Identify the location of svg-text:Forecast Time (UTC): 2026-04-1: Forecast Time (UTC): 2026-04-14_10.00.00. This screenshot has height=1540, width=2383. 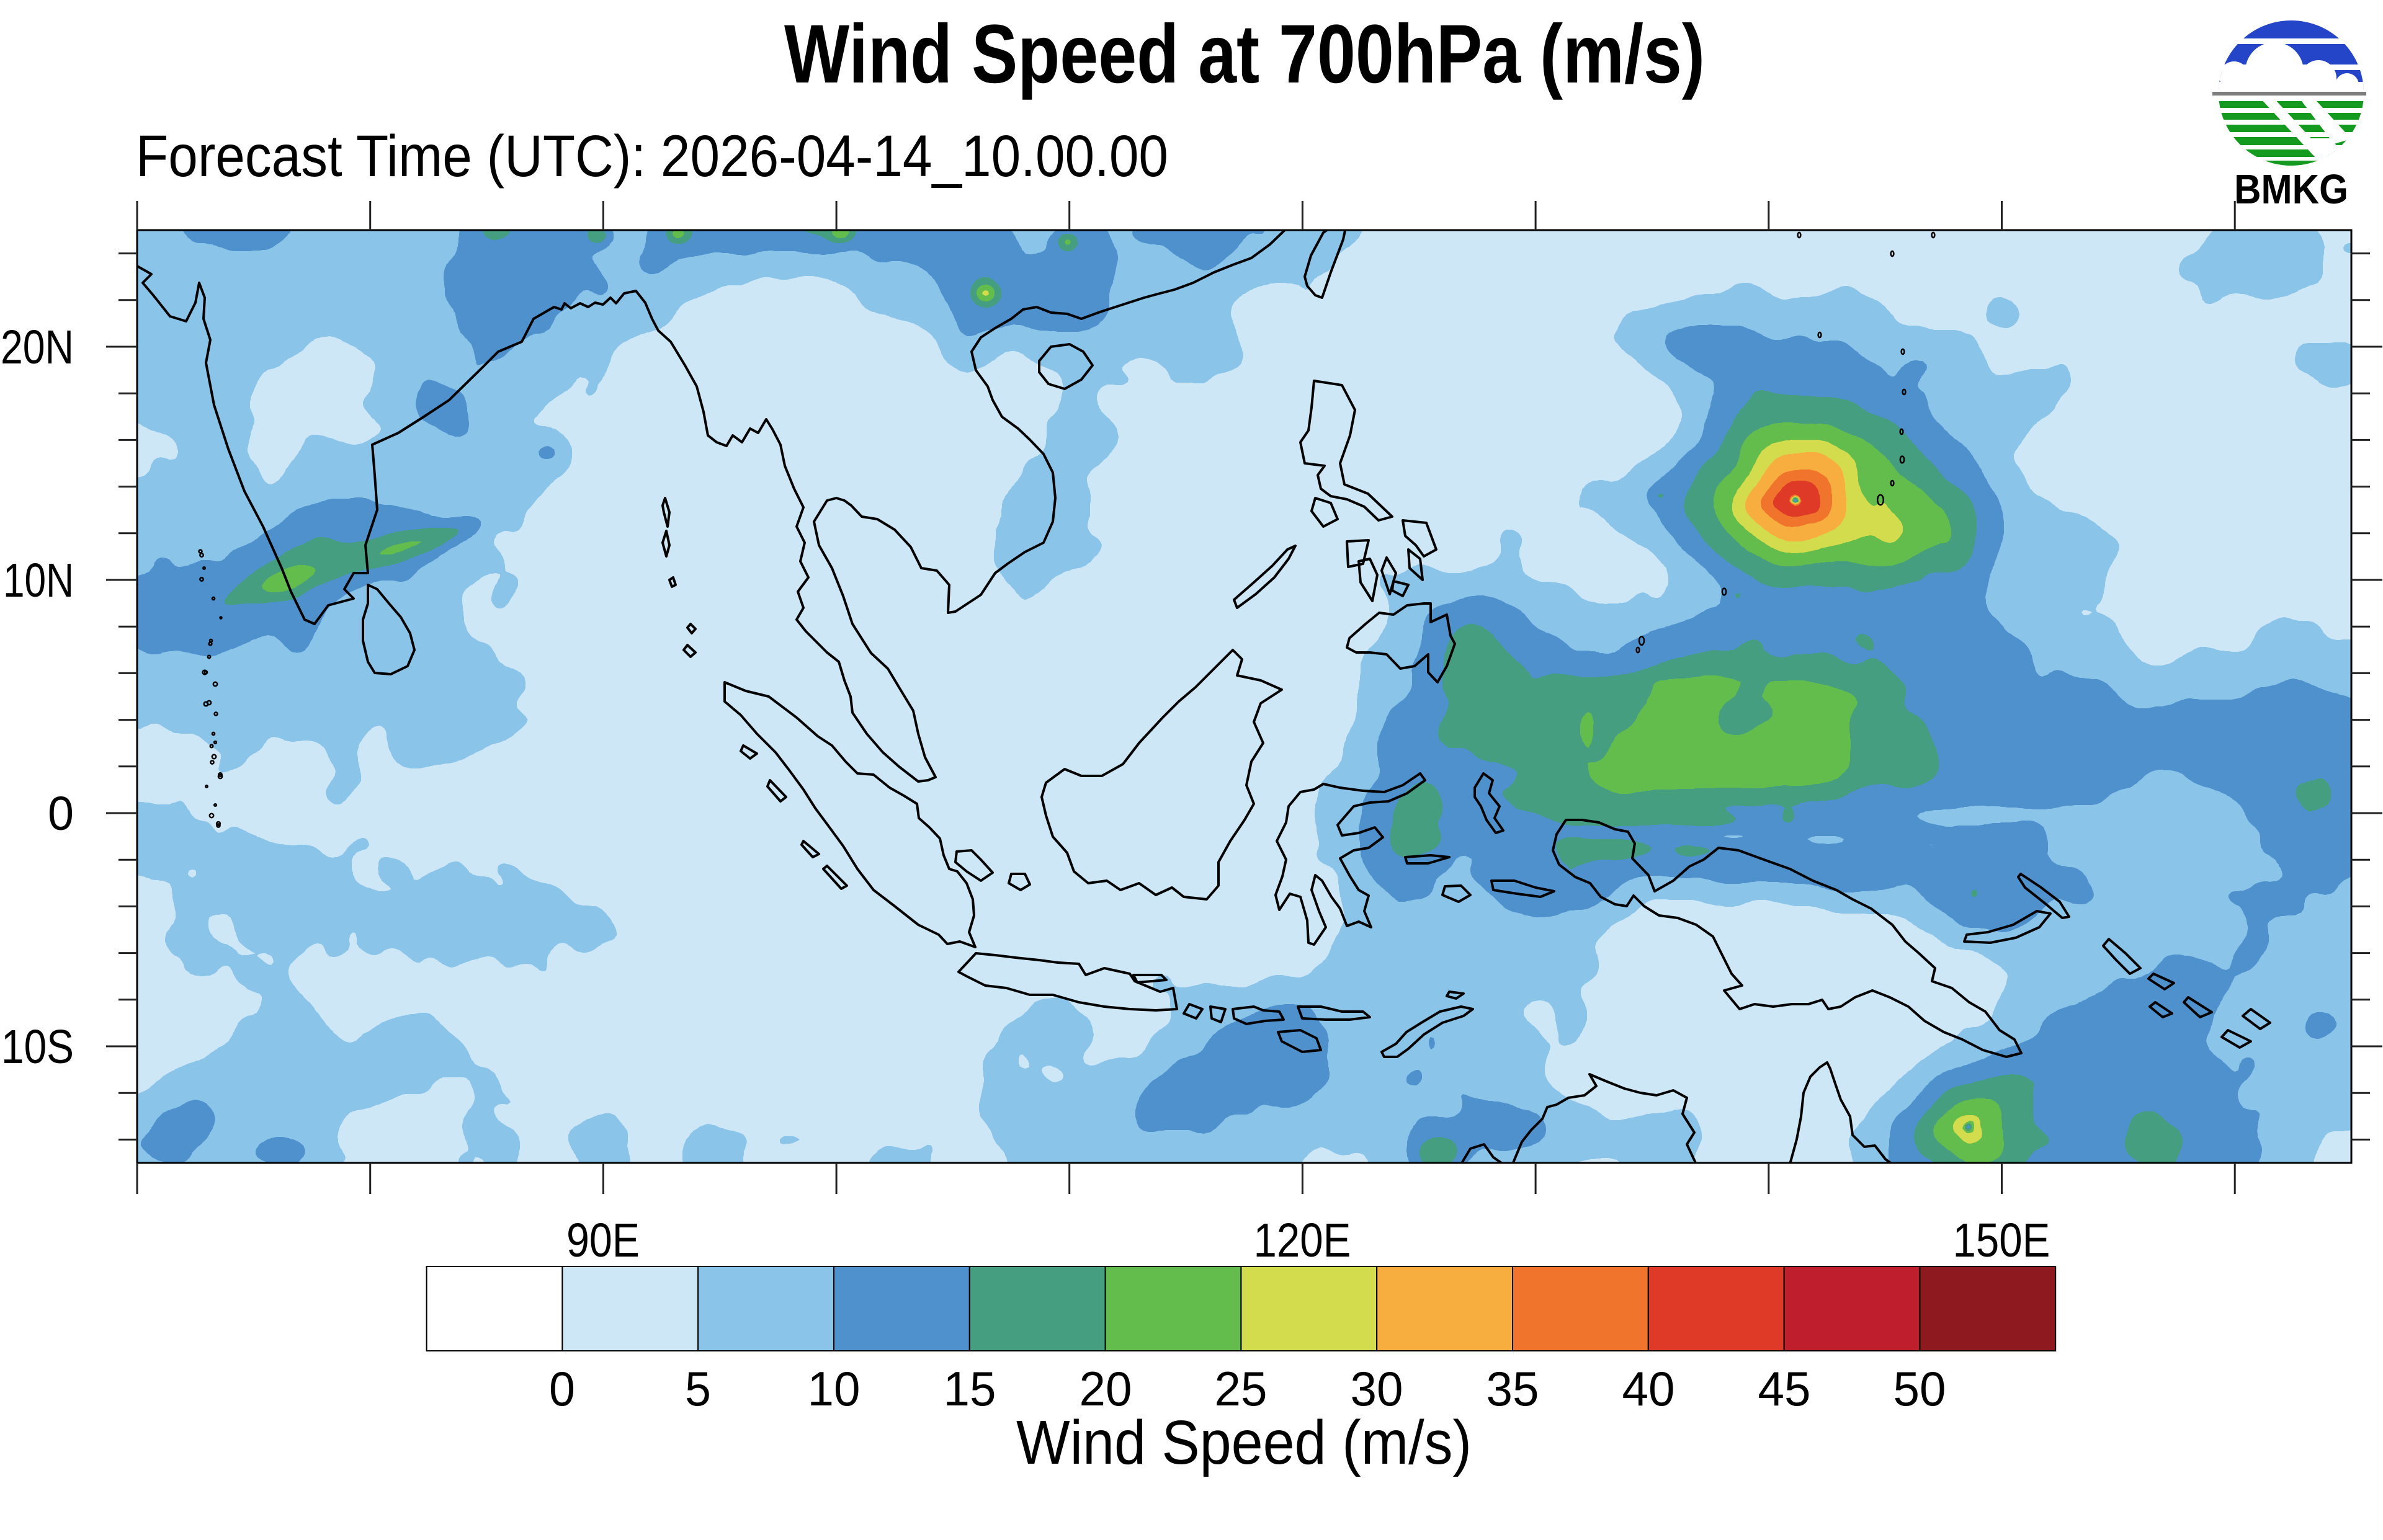
(652, 156).